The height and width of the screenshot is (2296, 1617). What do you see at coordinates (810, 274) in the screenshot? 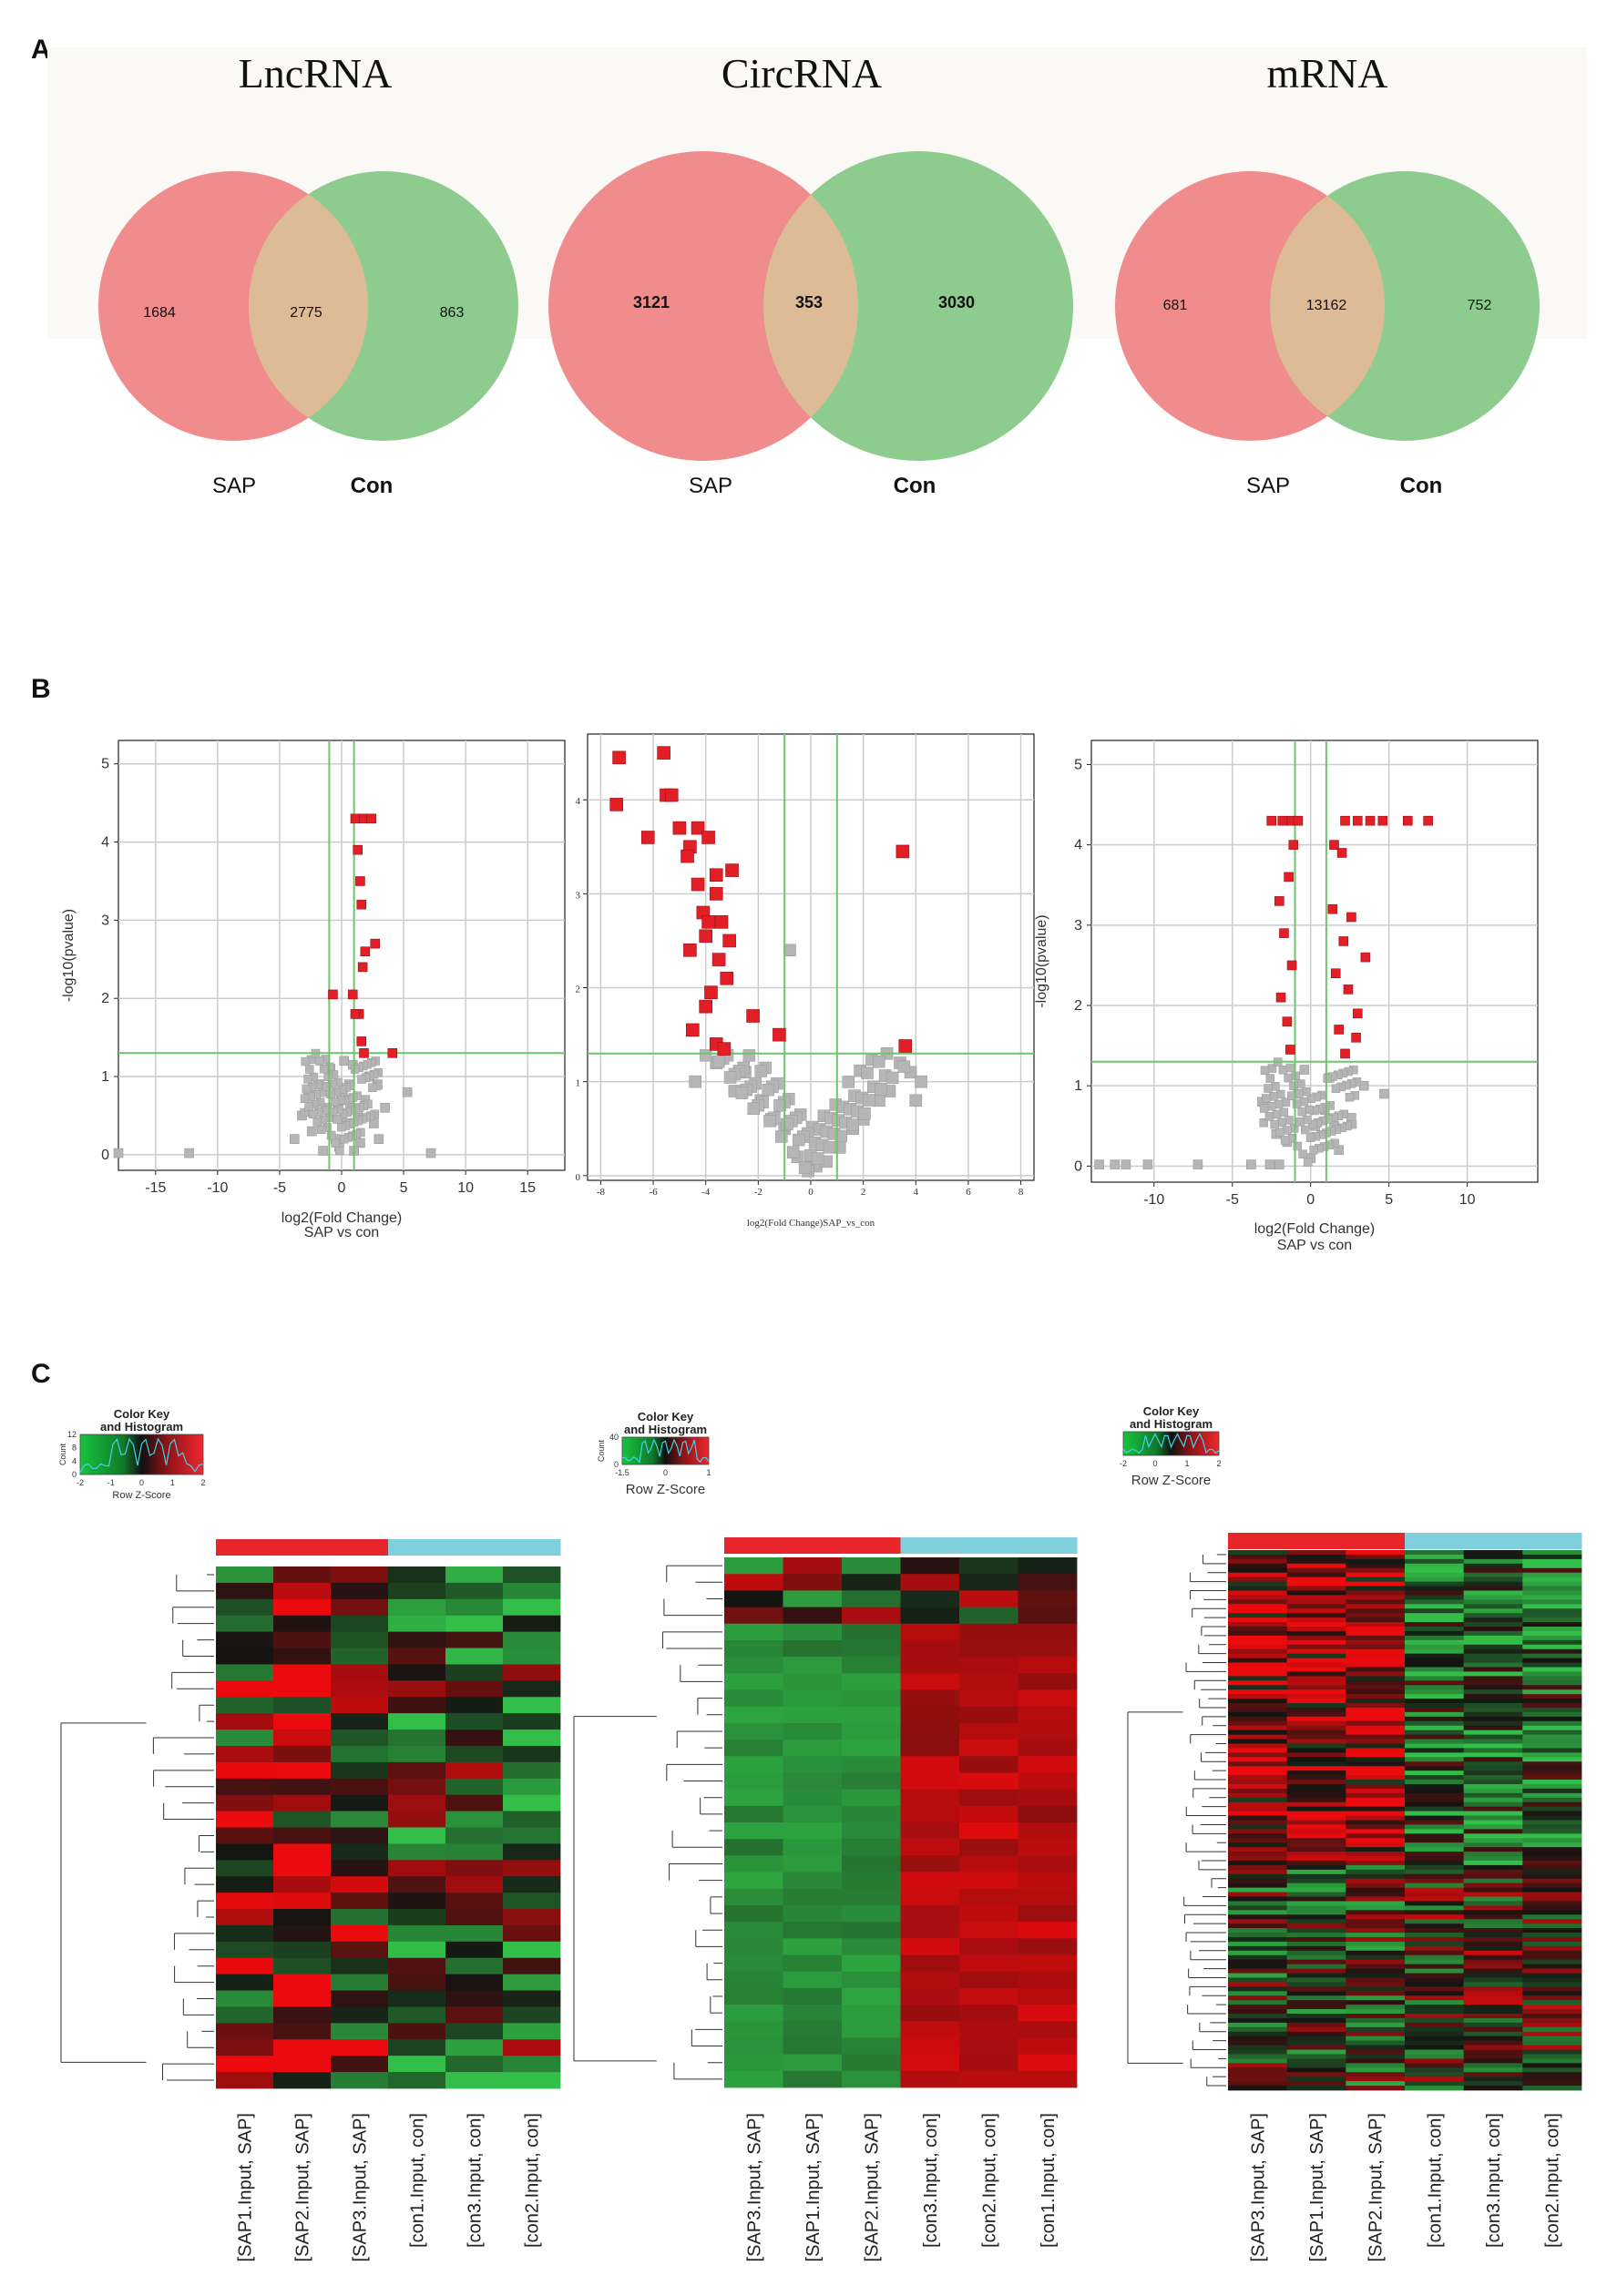
I see `venn-1: CircRNA 3121 353 3030 SAP Con` at bounding box center [810, 274].